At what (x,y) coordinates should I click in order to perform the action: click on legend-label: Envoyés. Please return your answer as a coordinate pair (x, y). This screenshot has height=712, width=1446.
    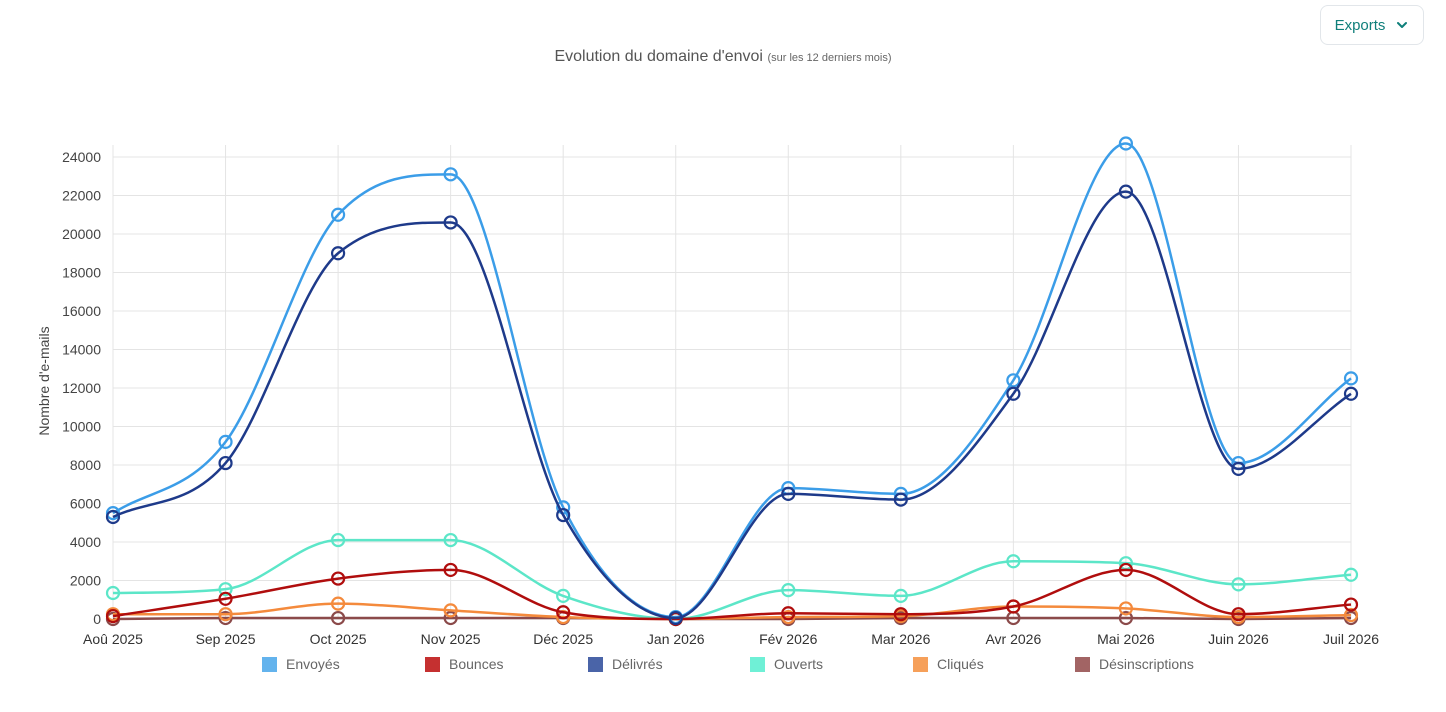
    Looking at the image, I should click on (313, 664).